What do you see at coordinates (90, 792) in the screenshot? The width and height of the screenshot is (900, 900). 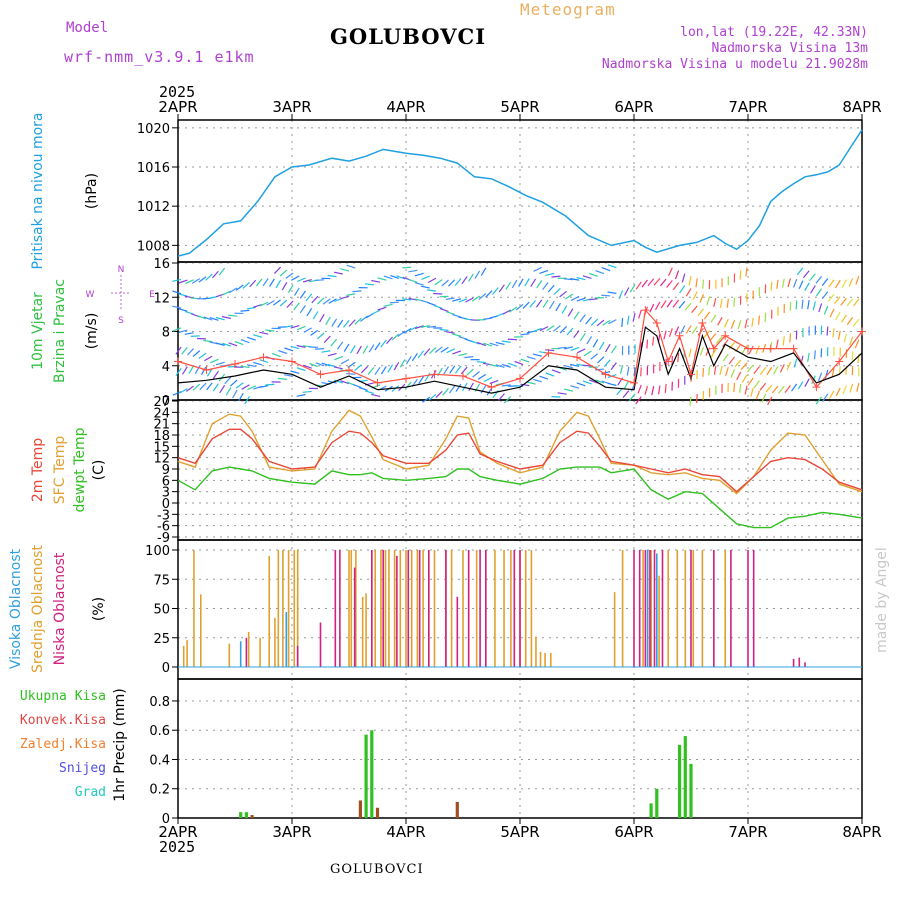 I see `precip-legend-4: Grad` at bounding box center [90, 792].